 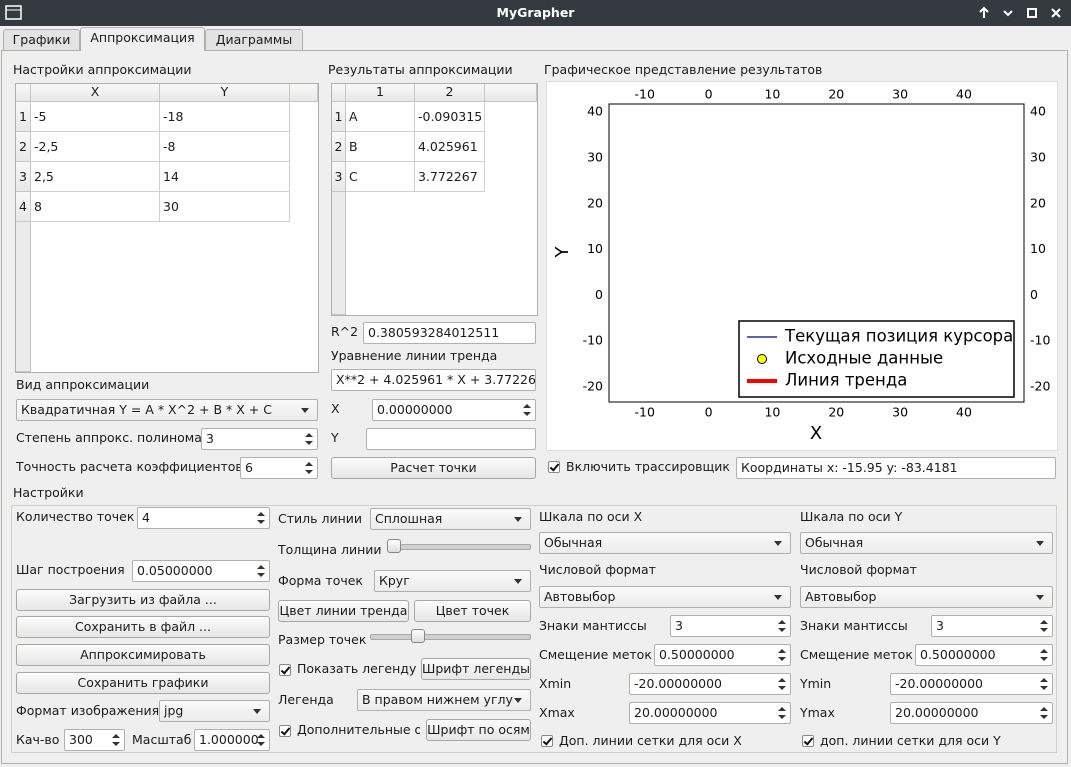 What do you see at coordinates (143, 683) in the screenshot?
I see `save-charts-button: Сохранить графики` at bounding box center [143, 683].